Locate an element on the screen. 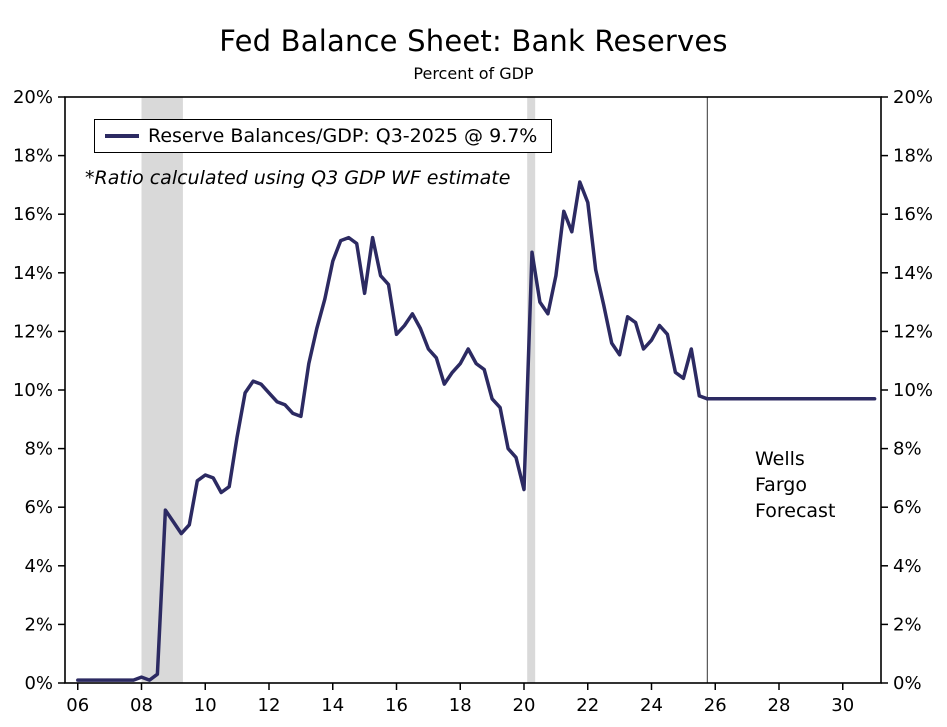  x-tick-label: 16 is located at coordinates (396, 705).